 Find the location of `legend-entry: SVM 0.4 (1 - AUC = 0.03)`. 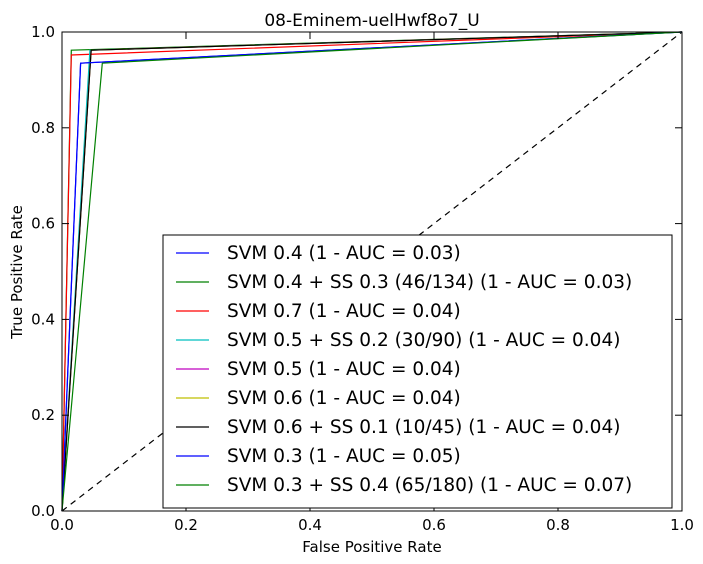

legend-entry: SVM 0.4 (1 - AUC = 0.03) is located at coordinates (344, 253).